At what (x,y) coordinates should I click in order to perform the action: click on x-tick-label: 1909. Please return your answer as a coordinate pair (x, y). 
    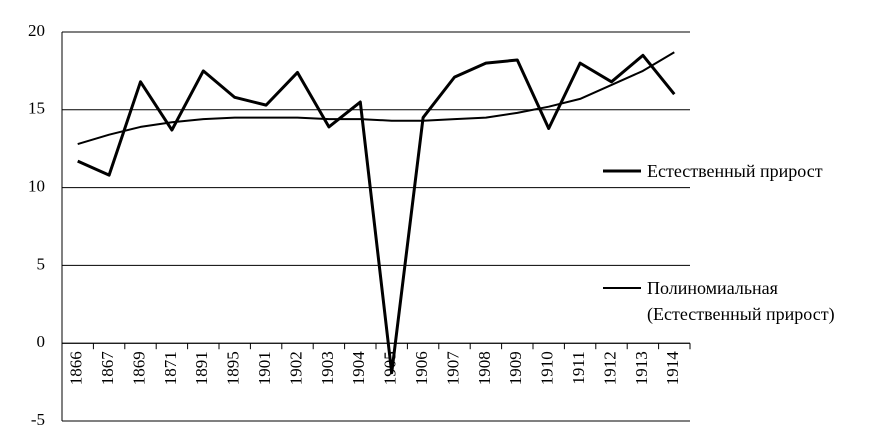
    Looking at the image, I should click on (515, 368).